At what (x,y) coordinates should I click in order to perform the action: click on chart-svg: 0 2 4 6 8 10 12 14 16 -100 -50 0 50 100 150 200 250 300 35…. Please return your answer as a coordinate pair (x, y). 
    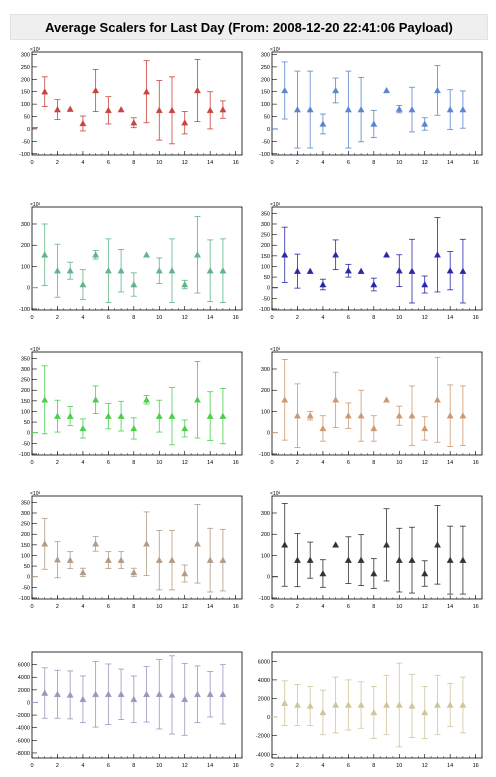
    Looking at the image, I should click on (131, 550).